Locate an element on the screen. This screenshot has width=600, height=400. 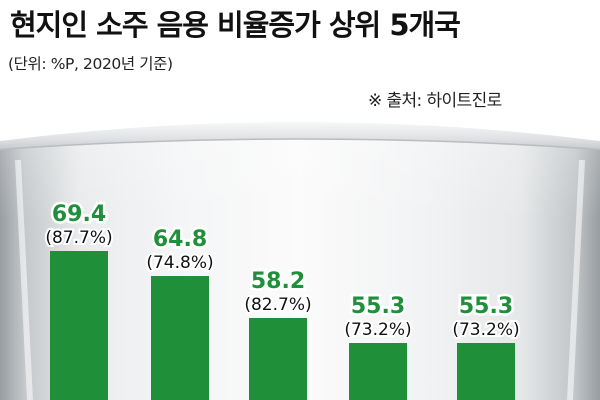
page-title: 현지인 소주 음용 비율증가 상위 5개국 is located at coordinates (235, 25).